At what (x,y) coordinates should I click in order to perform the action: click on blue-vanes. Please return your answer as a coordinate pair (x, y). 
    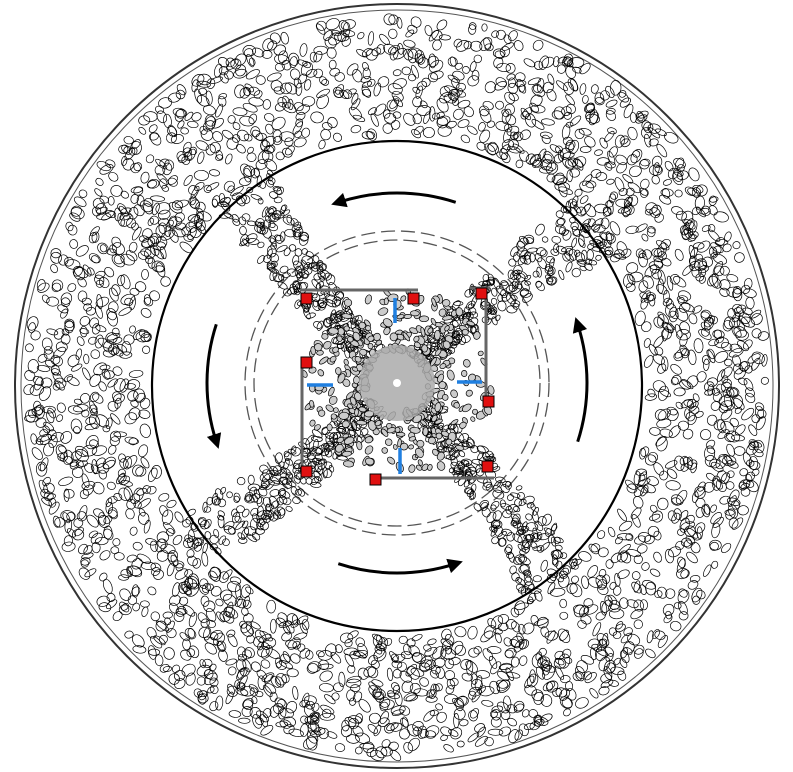
    Looking at the image, I should click on (394, 386).